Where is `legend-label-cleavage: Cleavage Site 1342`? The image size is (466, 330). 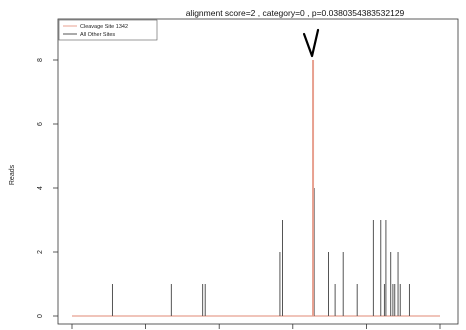 legend-label-cleavage: Cleavage Site 1342 is located at coordinates (104, 27).